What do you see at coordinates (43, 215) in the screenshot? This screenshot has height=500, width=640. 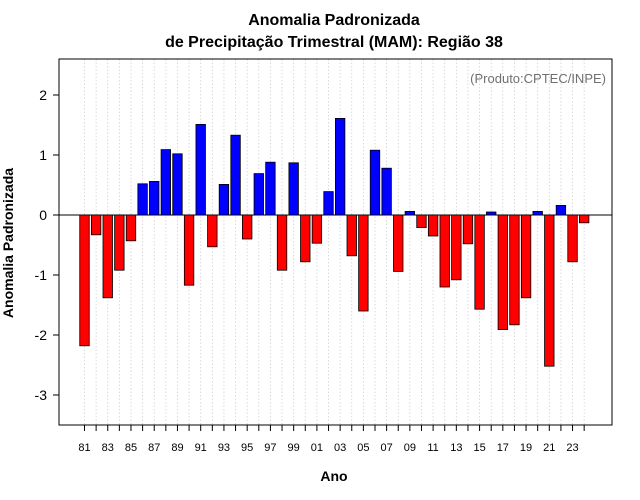 I see `y-tick-label: 0` at bounding box center [43, 215].